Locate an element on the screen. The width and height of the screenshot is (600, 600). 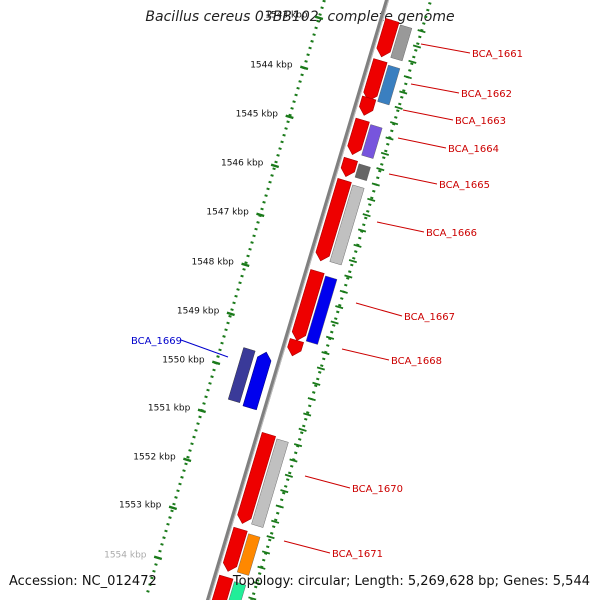
ruler-tick-label: 1548 kbp is located at coordinates (212, 262).